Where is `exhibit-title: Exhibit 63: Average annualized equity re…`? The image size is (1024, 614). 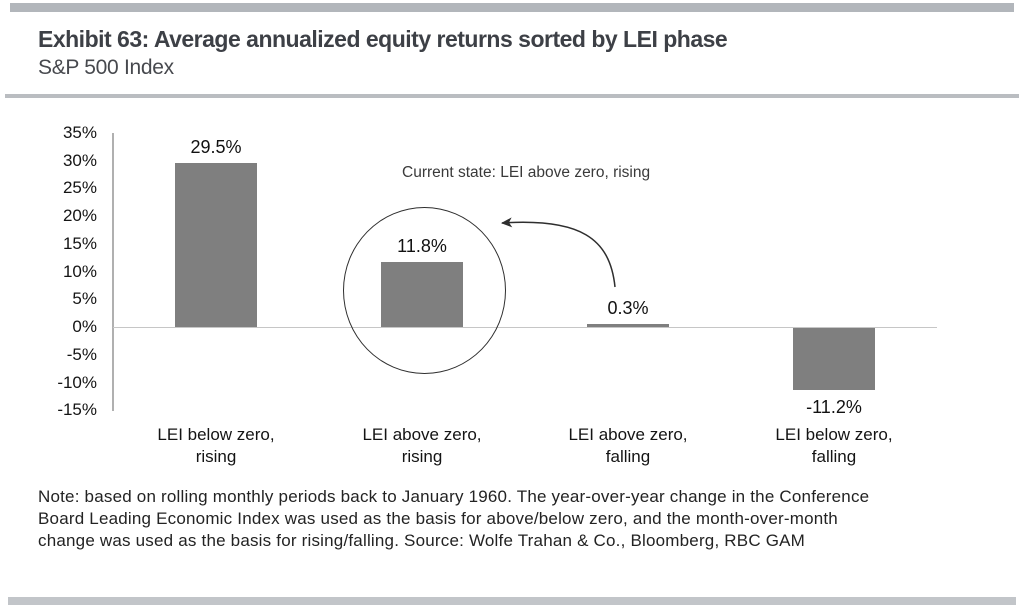
exhibit-title: Exhibit 63: Average annualized equity re… is located at coordinates (383, 39).